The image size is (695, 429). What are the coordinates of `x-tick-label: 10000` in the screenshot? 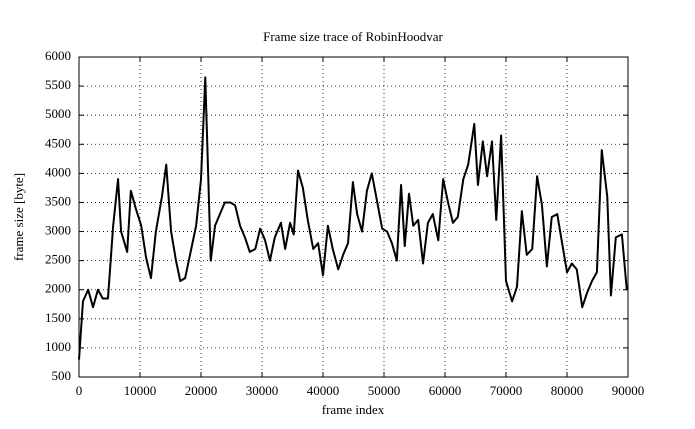 It's located at (140, 390).